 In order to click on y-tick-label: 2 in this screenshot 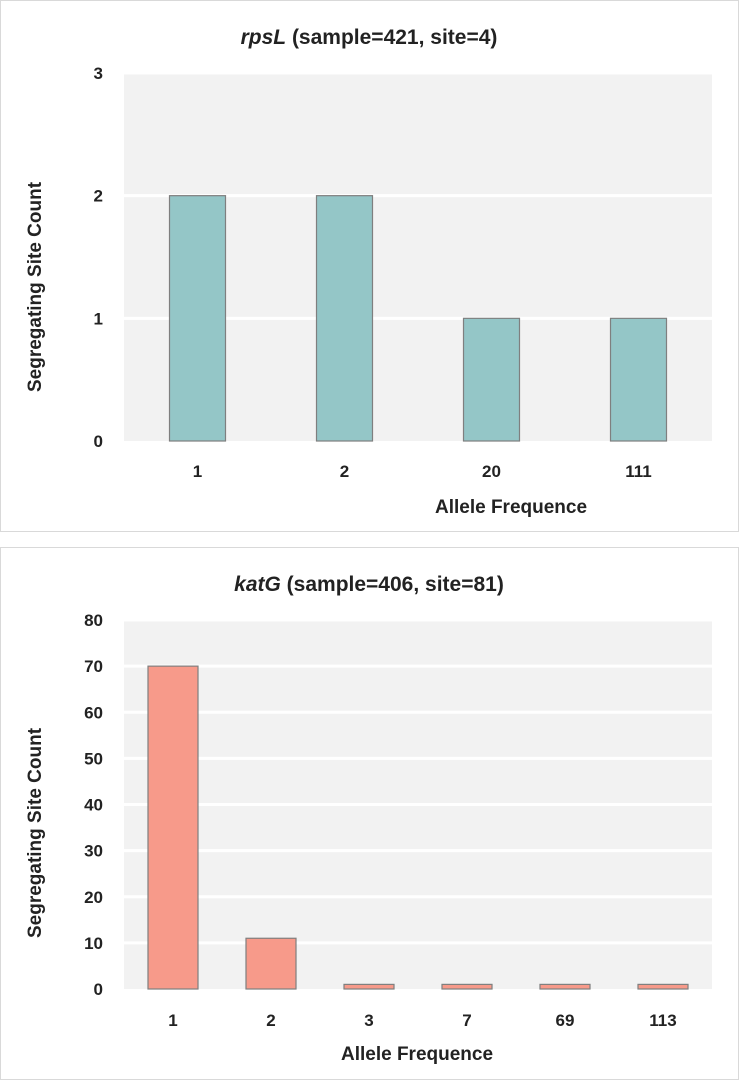, I will do `click(98, 196)`.